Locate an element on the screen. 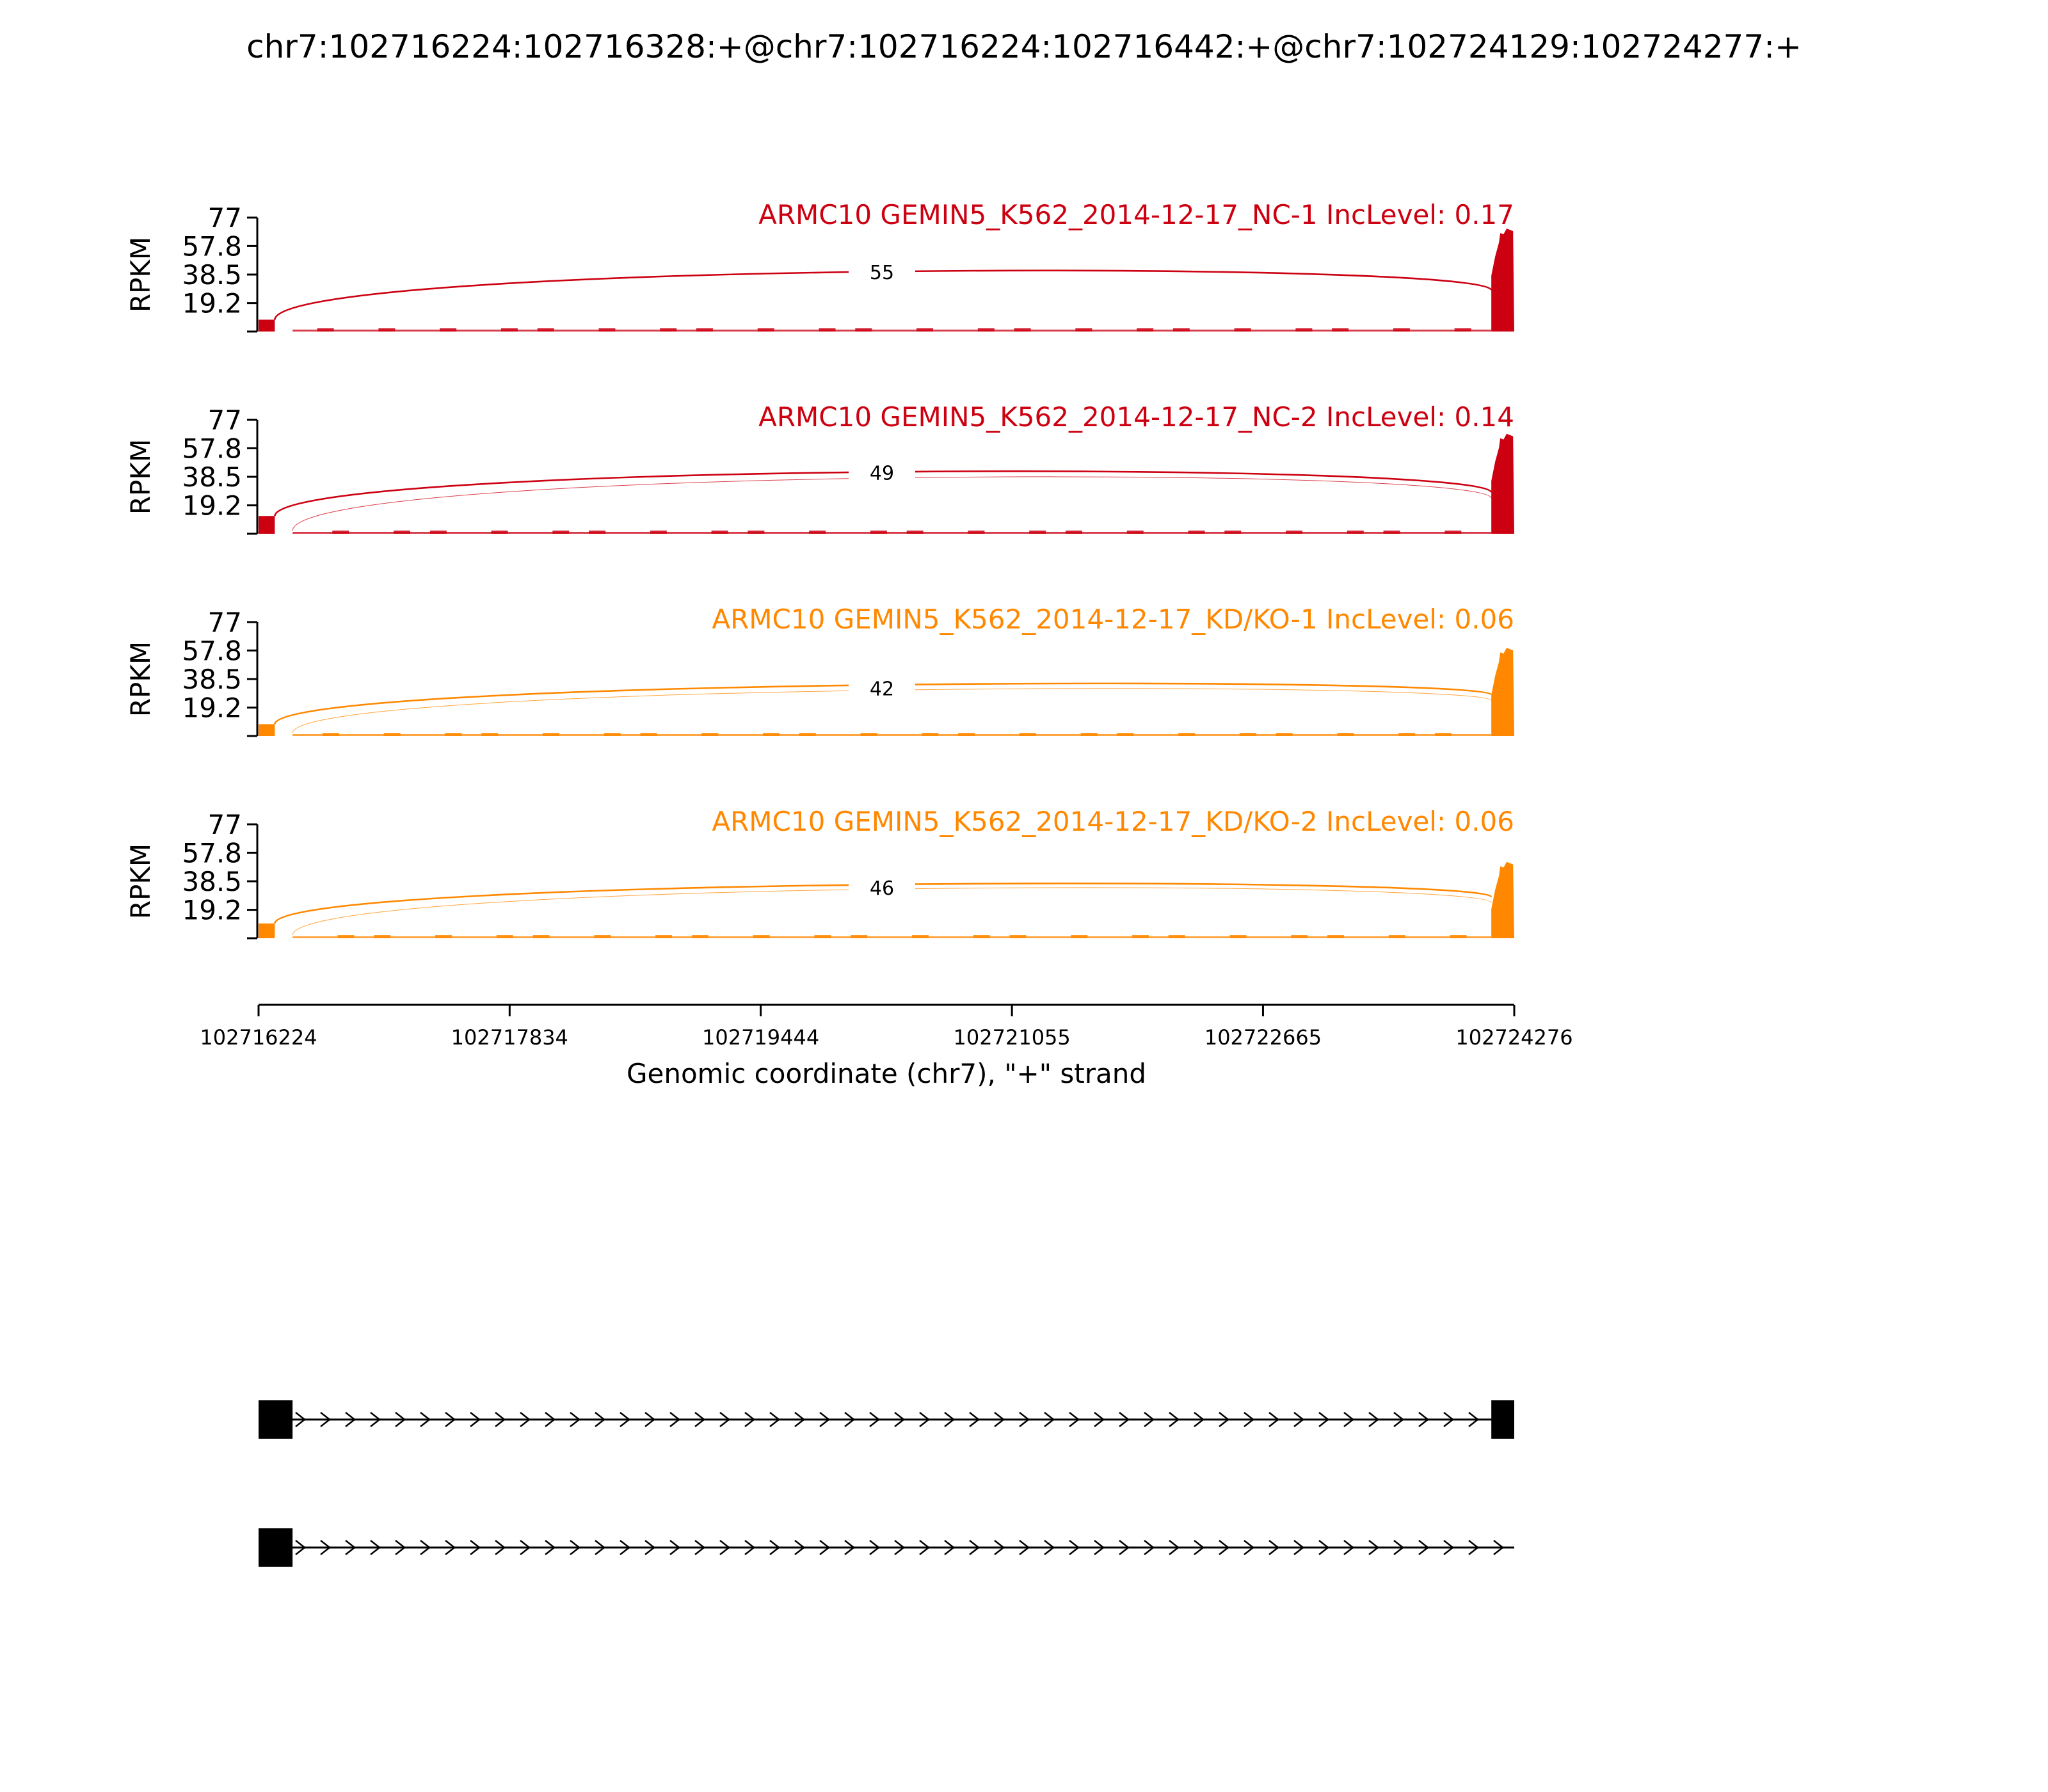  junction-label: 49 is located at coordinates (882, 474).